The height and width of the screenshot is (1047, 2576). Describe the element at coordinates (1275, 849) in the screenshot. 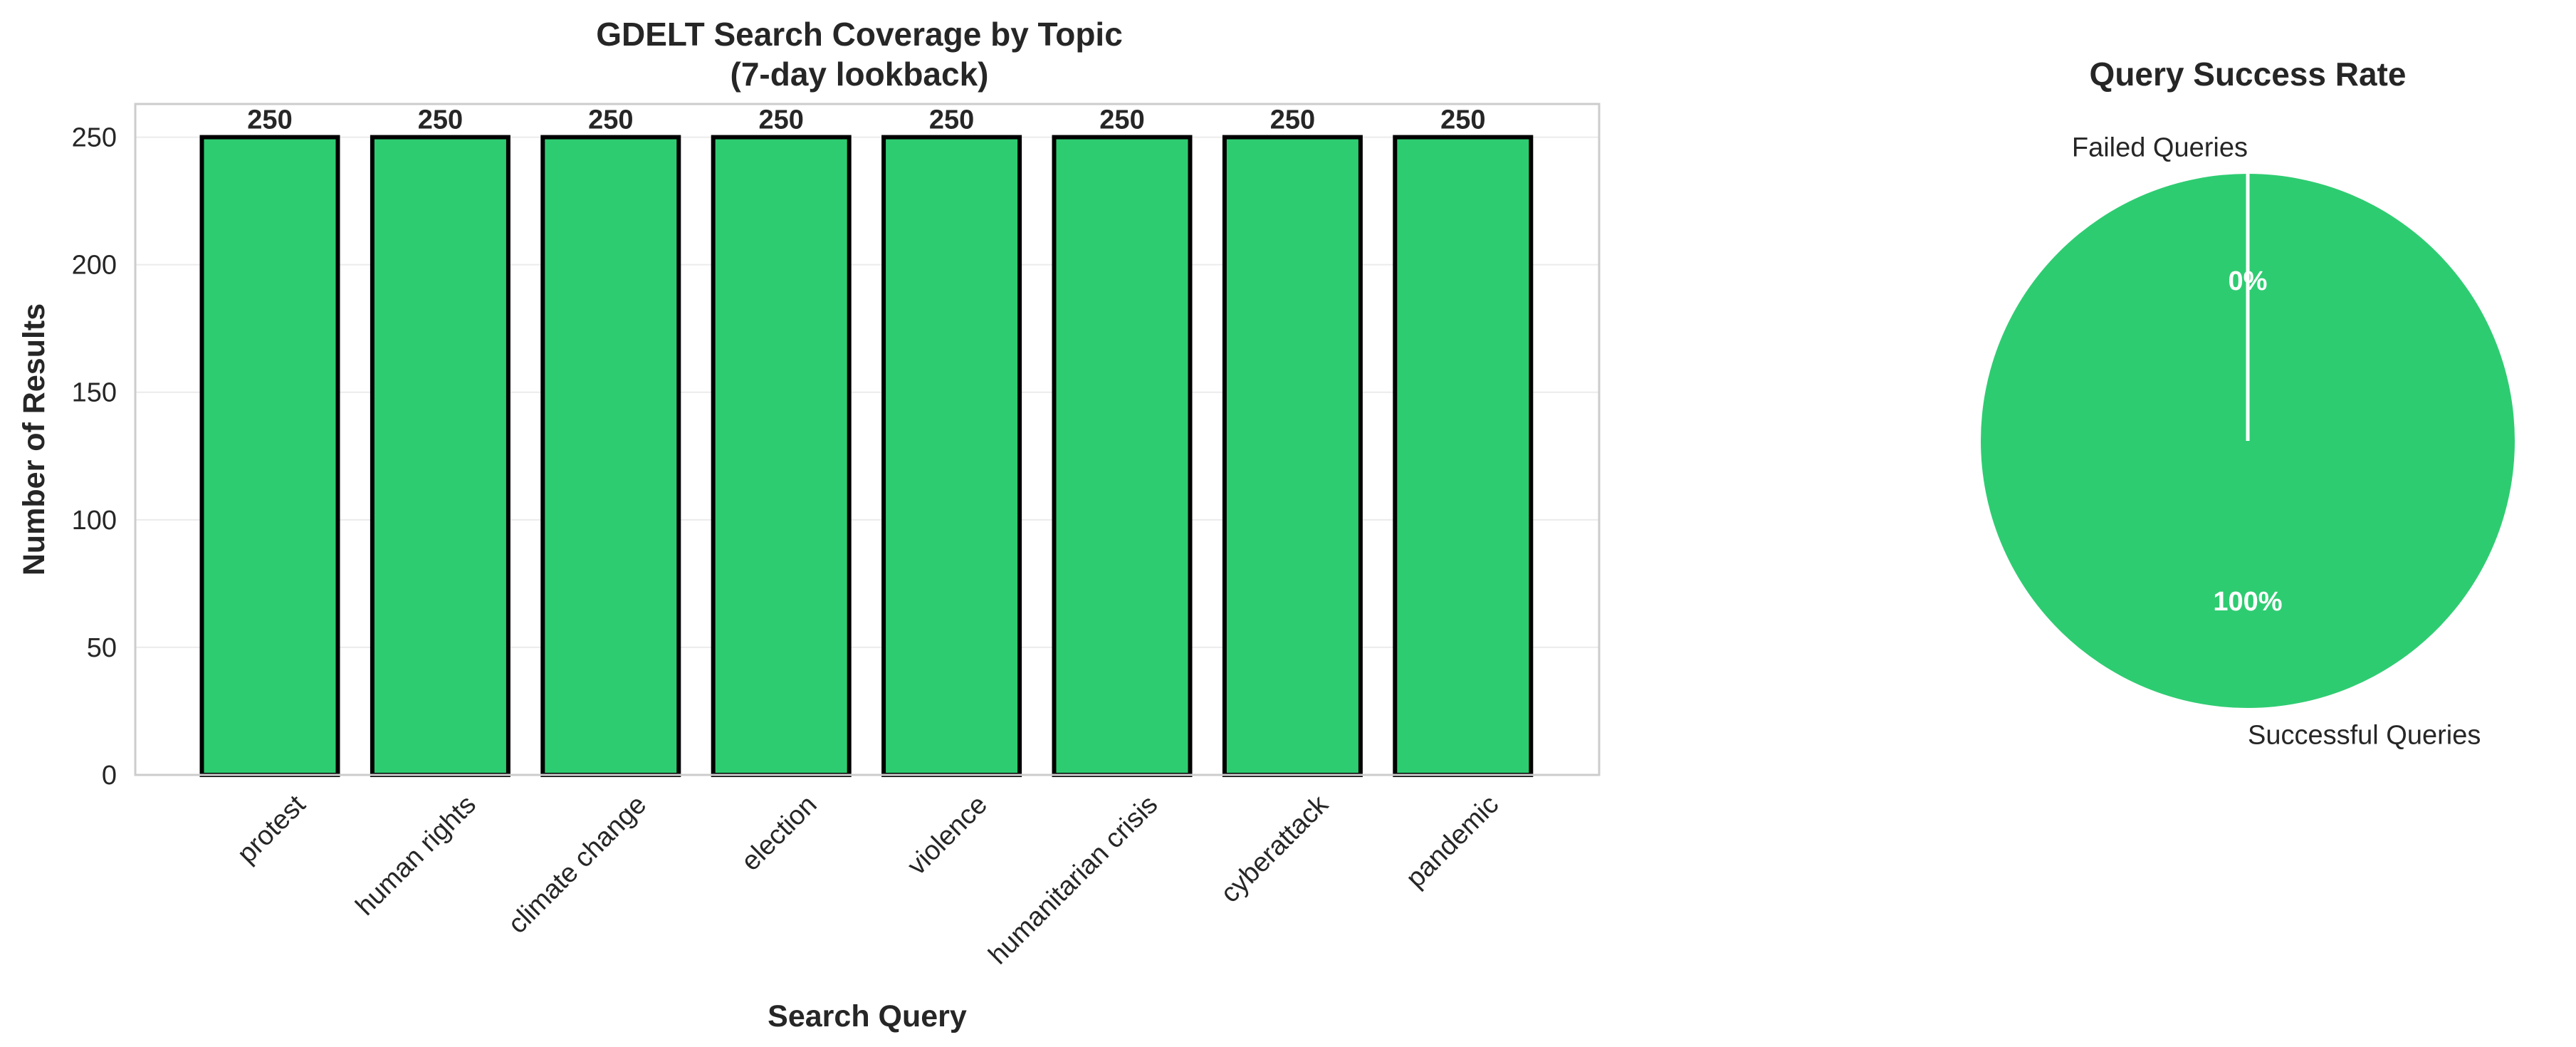

I see `x-tick-label: cyberattack` at that location.